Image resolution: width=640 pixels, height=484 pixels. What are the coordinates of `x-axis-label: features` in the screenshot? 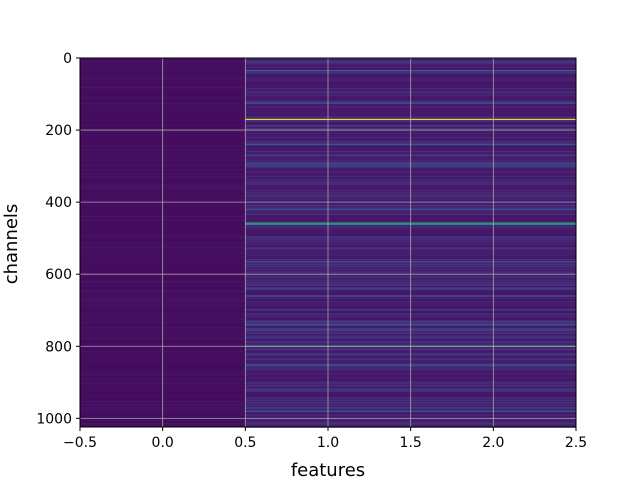 It's located at (328, 470).